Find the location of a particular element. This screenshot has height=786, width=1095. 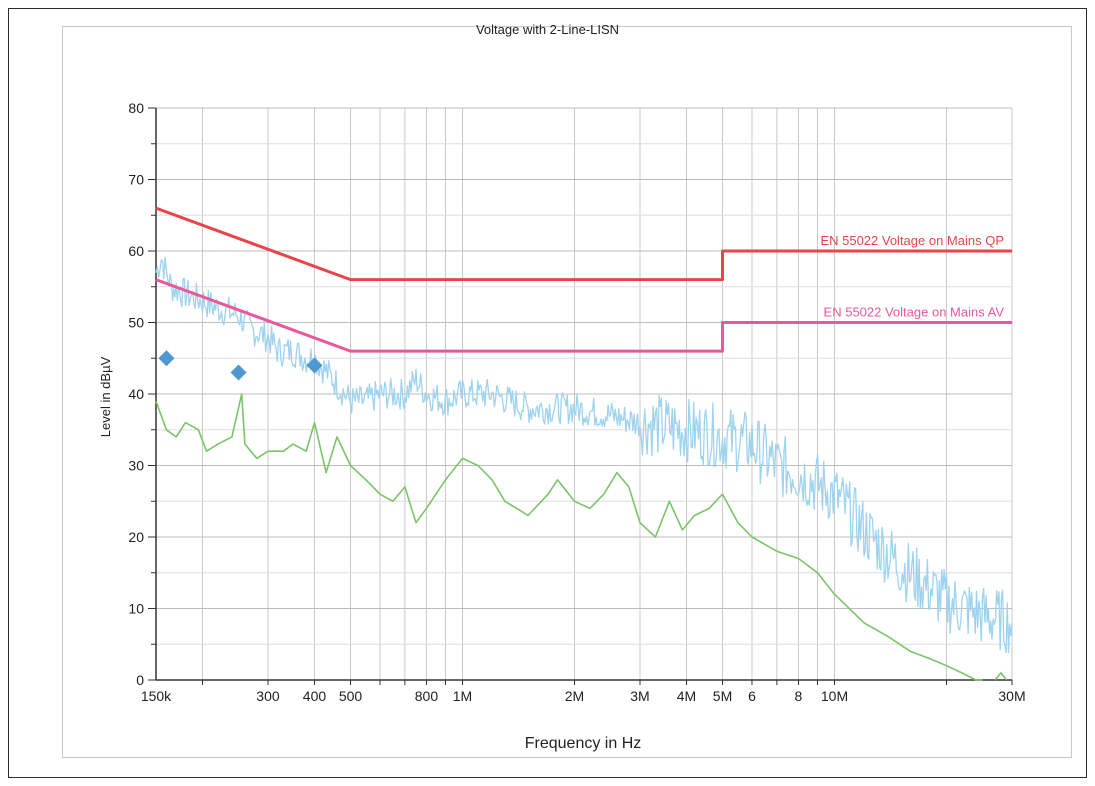

x-tick-label: 150k is located at coordinates (156, 696).